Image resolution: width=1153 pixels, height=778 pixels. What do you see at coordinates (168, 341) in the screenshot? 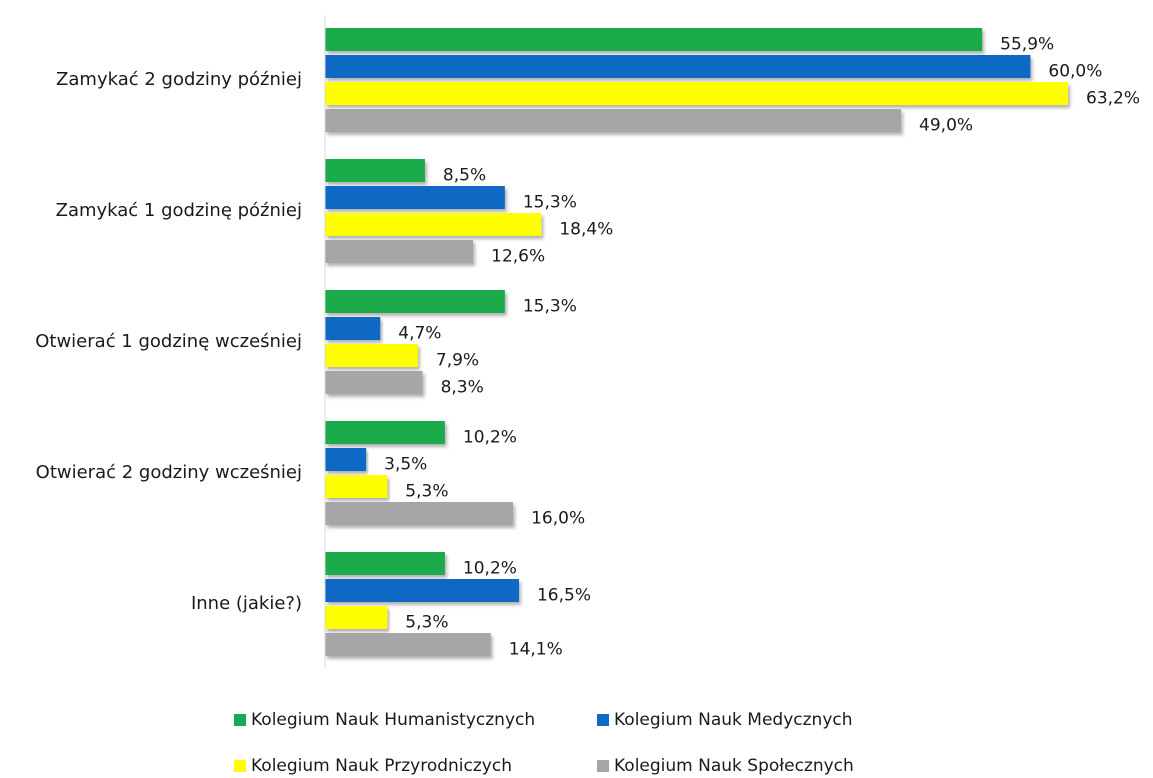
I see `category-label: Otwierać 1 godzinę wcześniej` at bounding box center [168, 341].